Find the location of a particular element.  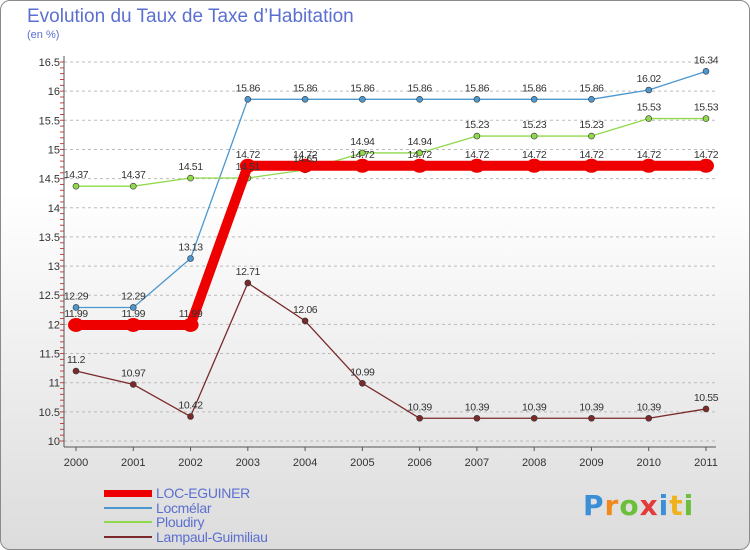

x-tick-label: 2005 is located at coordinates (362, 463).